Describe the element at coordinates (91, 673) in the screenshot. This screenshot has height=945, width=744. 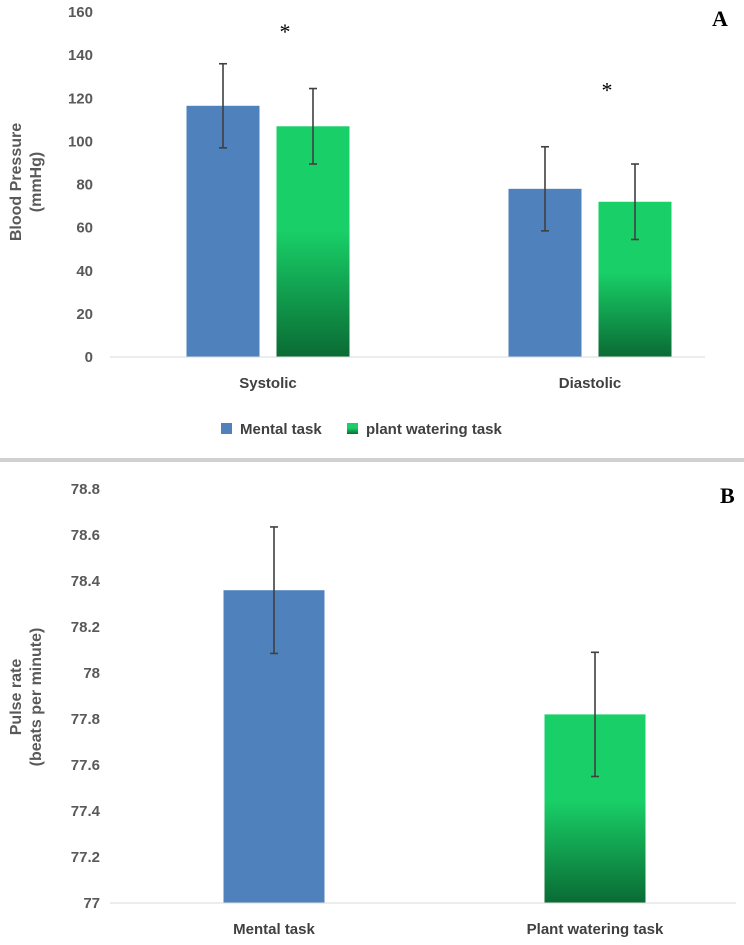
I see `panel-b-y-tick-label: 78` at that location.